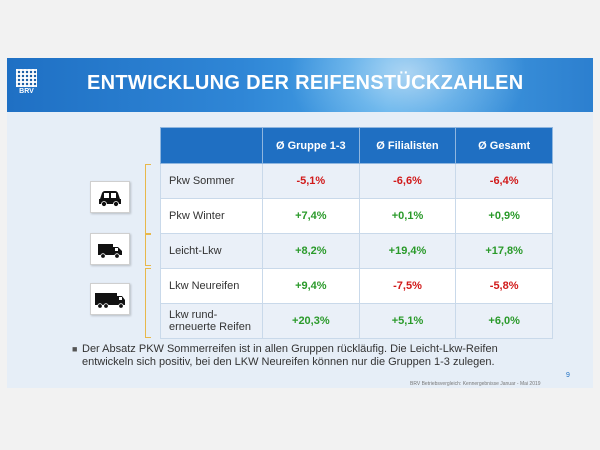 The height and width of the screenshot is (450, 600). What do you see at coordinates (211, 145) in the screenshot?
I see `table-header-corner` at bounding box center [211, 145].